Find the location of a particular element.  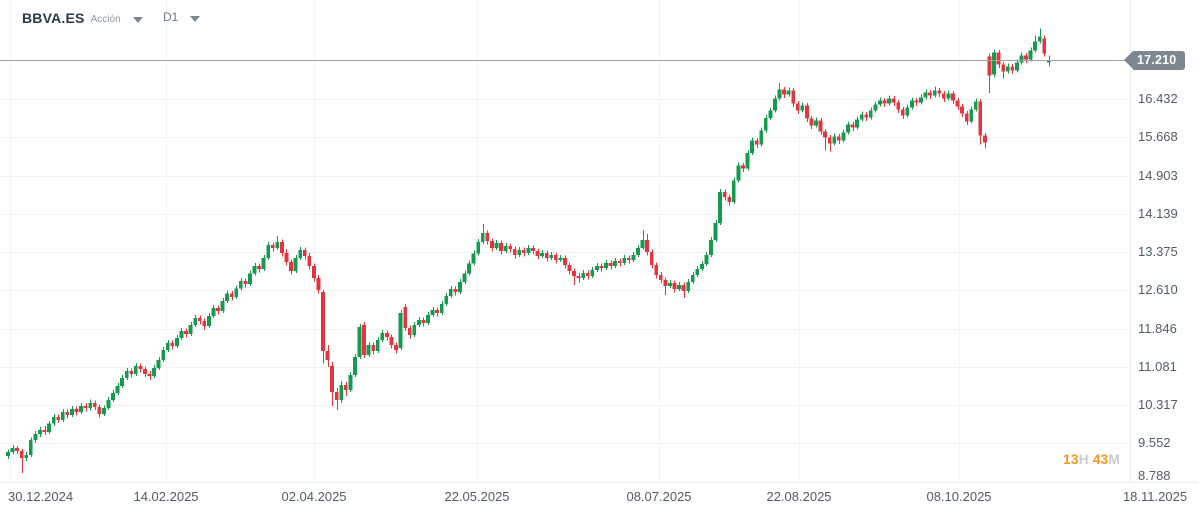

countdown-hours: 13 is located at coordinates (1071, 459).